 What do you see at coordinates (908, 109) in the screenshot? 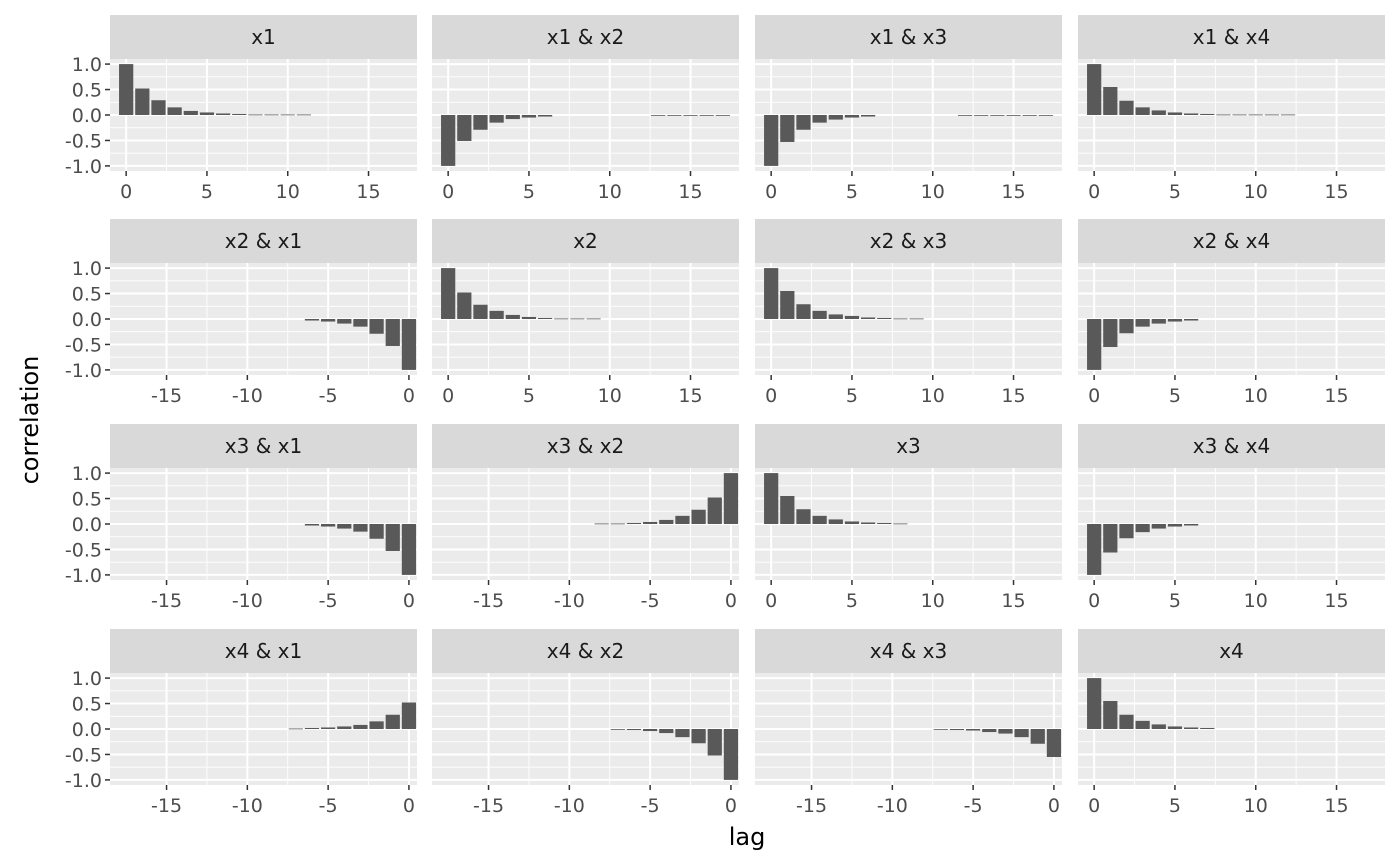
I see `panel-2: x1 & x3 0 5 10 15` at bounding box center [908, 109].